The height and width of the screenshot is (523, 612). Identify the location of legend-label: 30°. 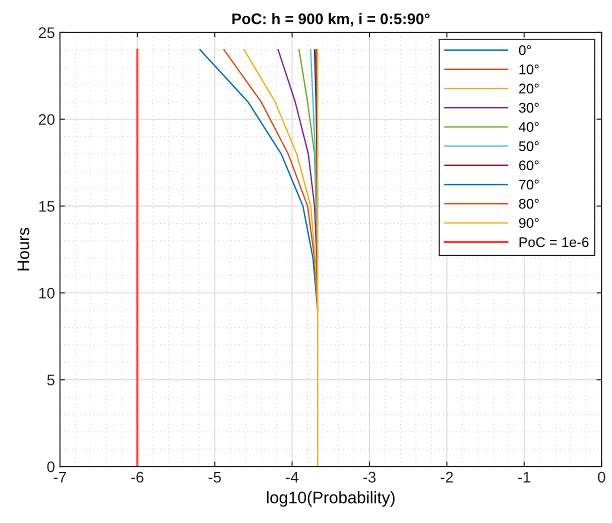
(528, 107).